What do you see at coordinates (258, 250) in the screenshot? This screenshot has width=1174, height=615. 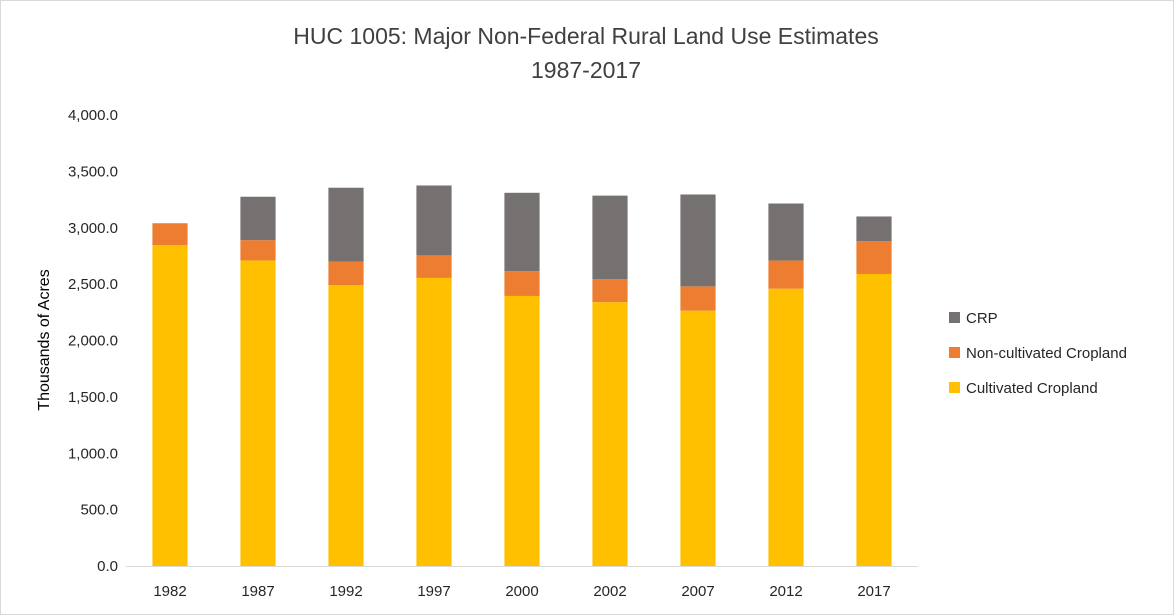 I see `bar-non-cultivated-cropland-1987` at bounding box center [258, 250].